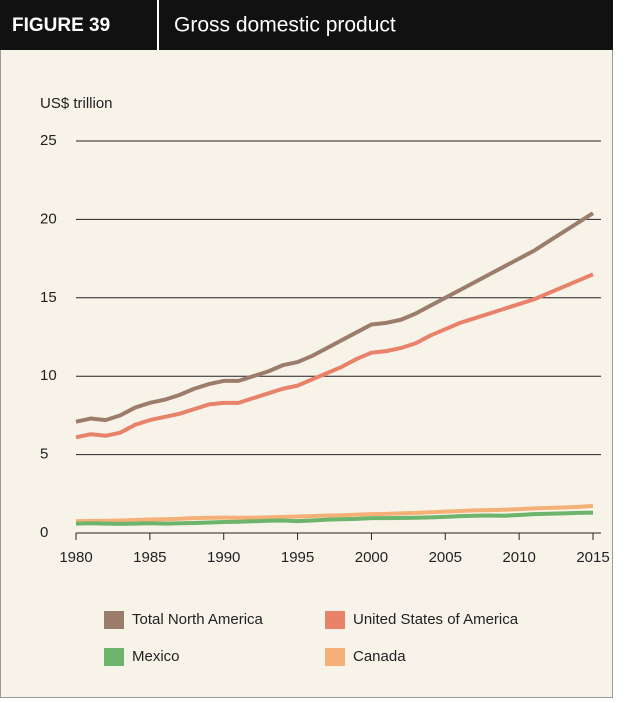 The image size is (633, 703). I want to click on header-bar, so click(306, 25).